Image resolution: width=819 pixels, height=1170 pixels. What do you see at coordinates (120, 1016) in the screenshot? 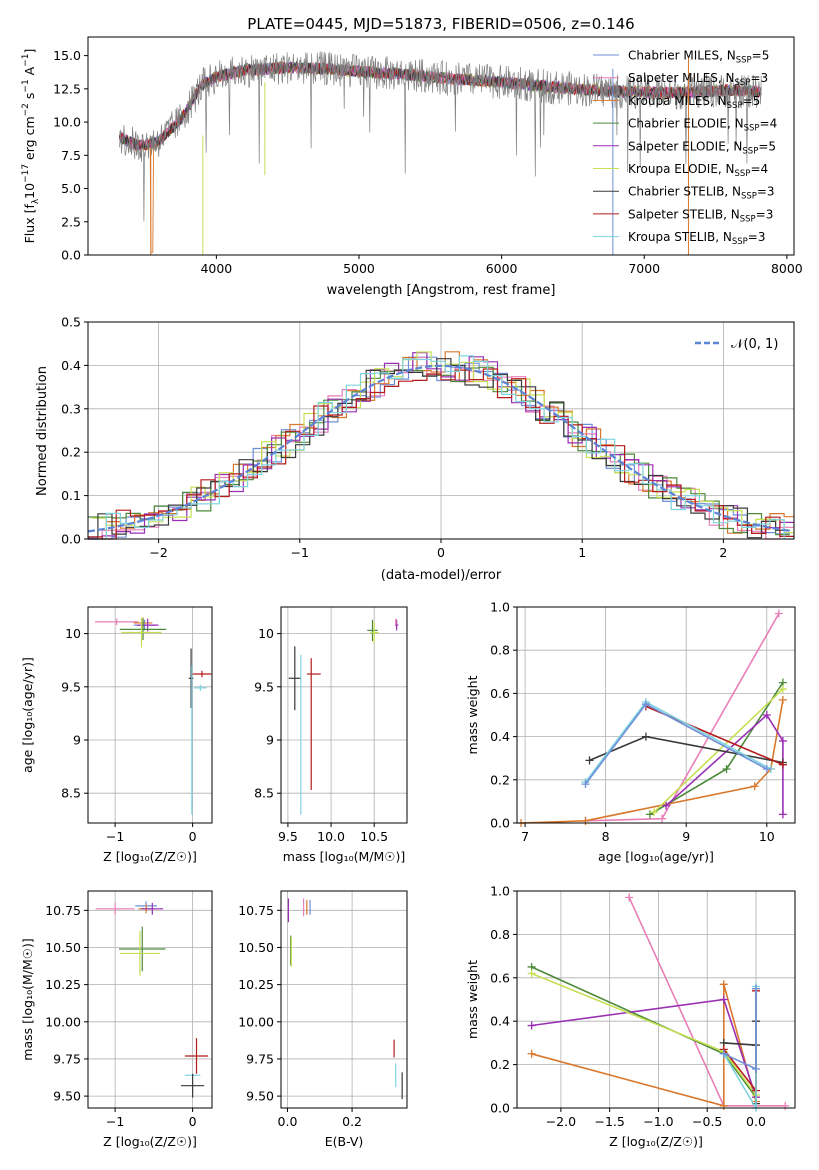
I see `ticks: −1 0 9.50 9.75 10.00 10.25 10.50 10.75` at bounding box center [120, 1016].